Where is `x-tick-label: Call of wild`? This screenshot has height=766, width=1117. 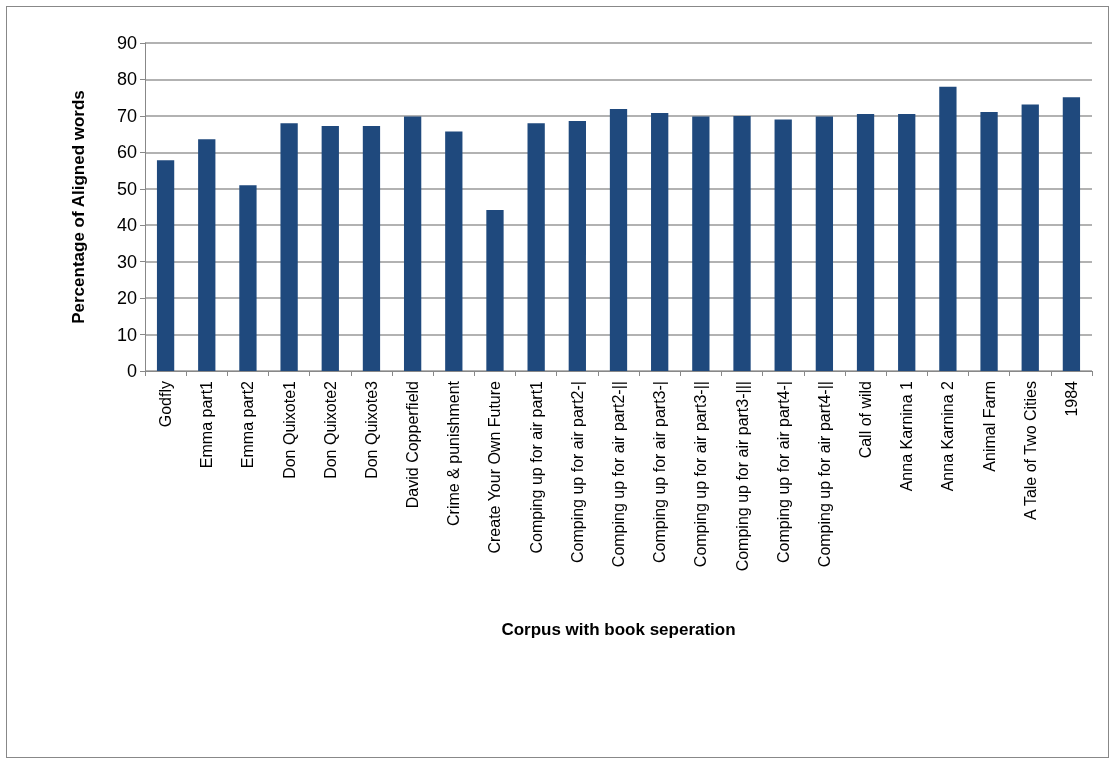 x-tick-label: Call of wild is located at coordinates (866, 420).